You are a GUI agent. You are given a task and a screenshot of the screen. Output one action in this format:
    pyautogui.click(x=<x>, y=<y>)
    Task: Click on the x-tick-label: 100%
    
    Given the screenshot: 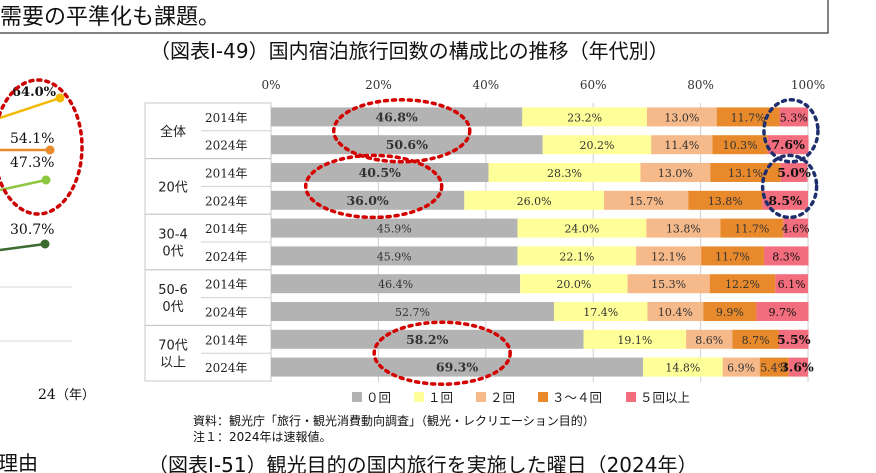 What is the action you would take?
    pyautogui.click(x=808, y=85)
    